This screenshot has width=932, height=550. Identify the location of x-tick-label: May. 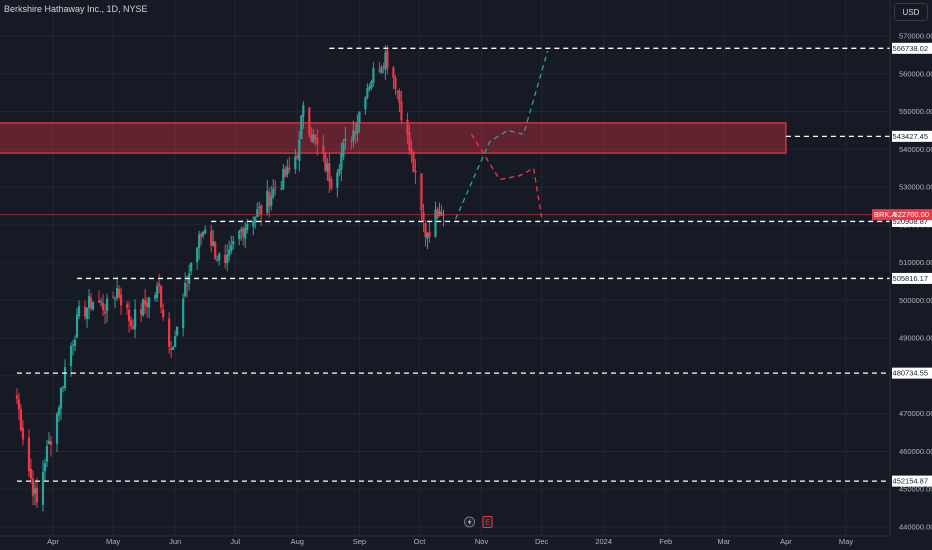
(846, 541).